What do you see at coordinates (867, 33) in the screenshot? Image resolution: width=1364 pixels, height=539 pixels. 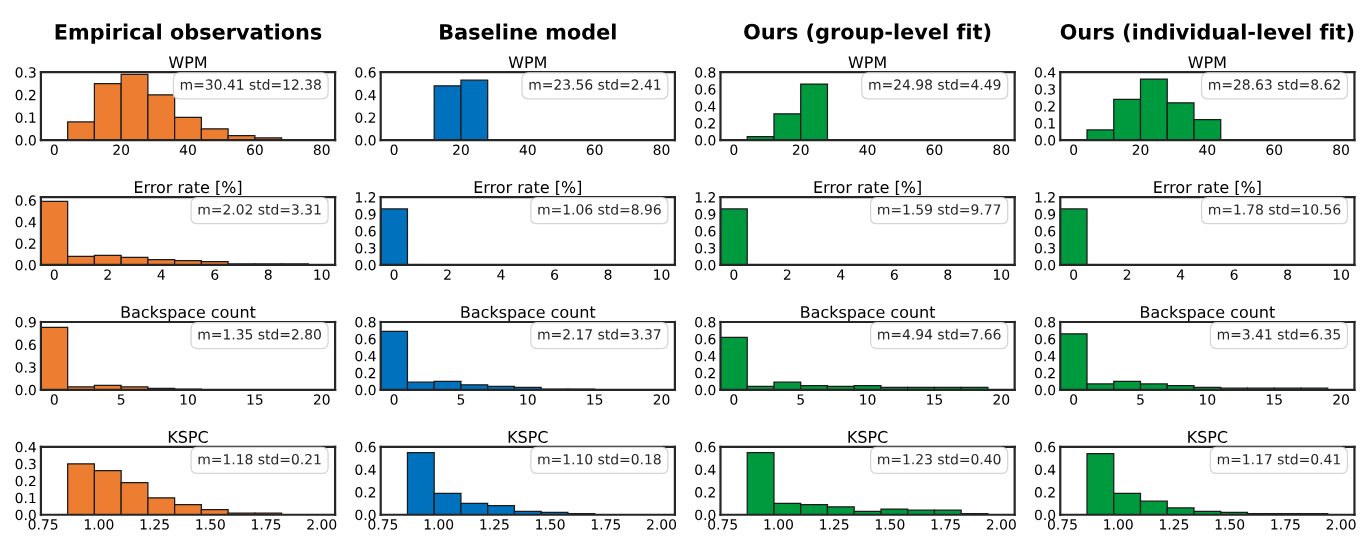 I see `chart-subtitle: Ours (group-level fit)` at bounding box center [867, 33].